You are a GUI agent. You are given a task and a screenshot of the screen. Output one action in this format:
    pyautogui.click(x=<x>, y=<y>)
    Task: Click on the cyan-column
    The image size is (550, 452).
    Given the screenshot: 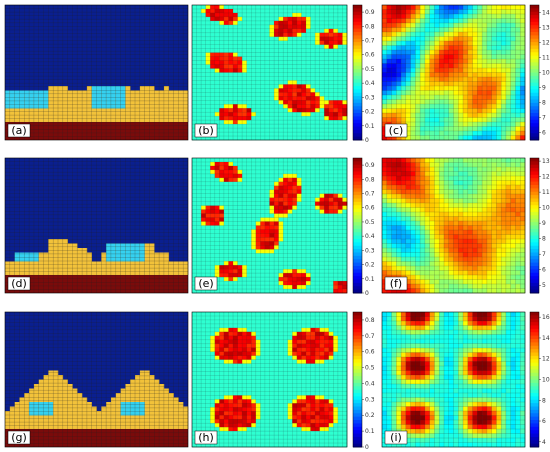 What is the action you would take?
    pyautogui.click(x=128, y=252)
    